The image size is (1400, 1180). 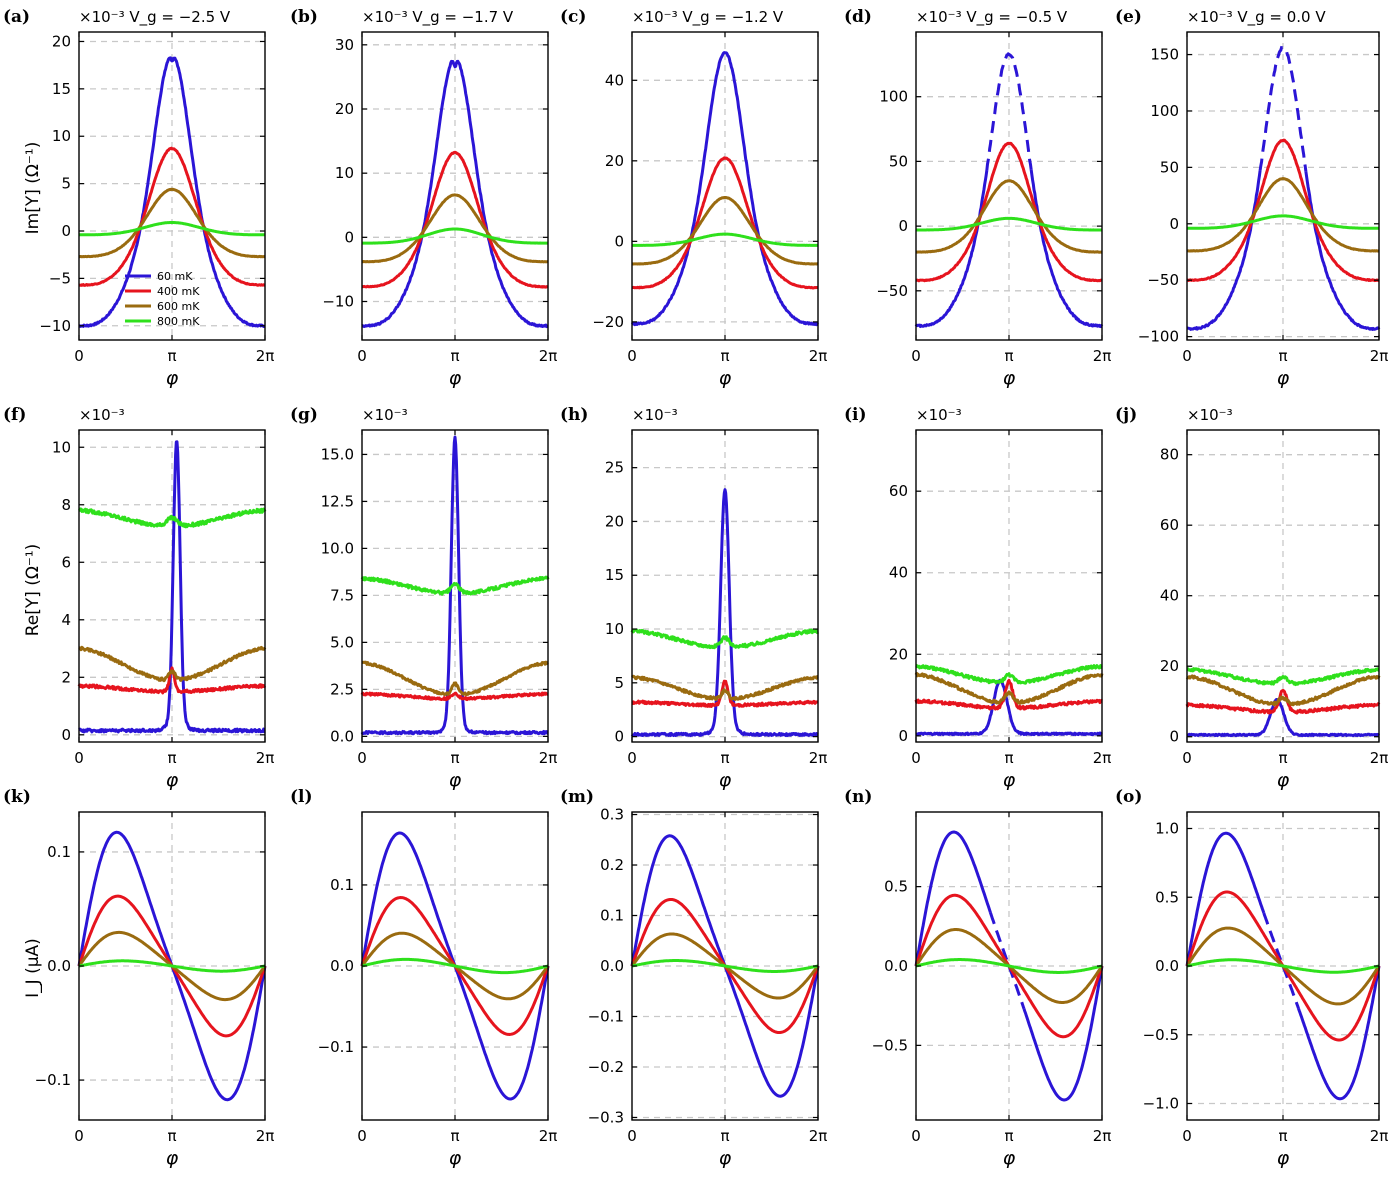 I want to click on ytick-label: −1.0, so click(x=1161, y=1104).